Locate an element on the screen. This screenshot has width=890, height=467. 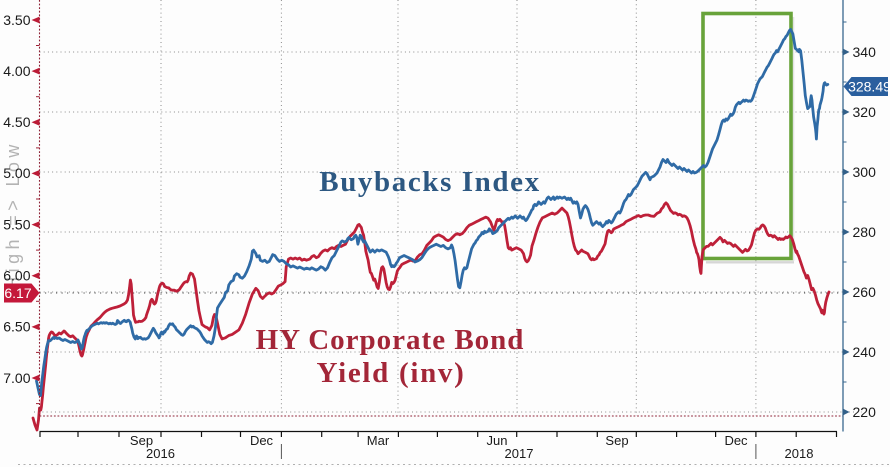
svg-text: 2016 is located at coordinates (160, 453).